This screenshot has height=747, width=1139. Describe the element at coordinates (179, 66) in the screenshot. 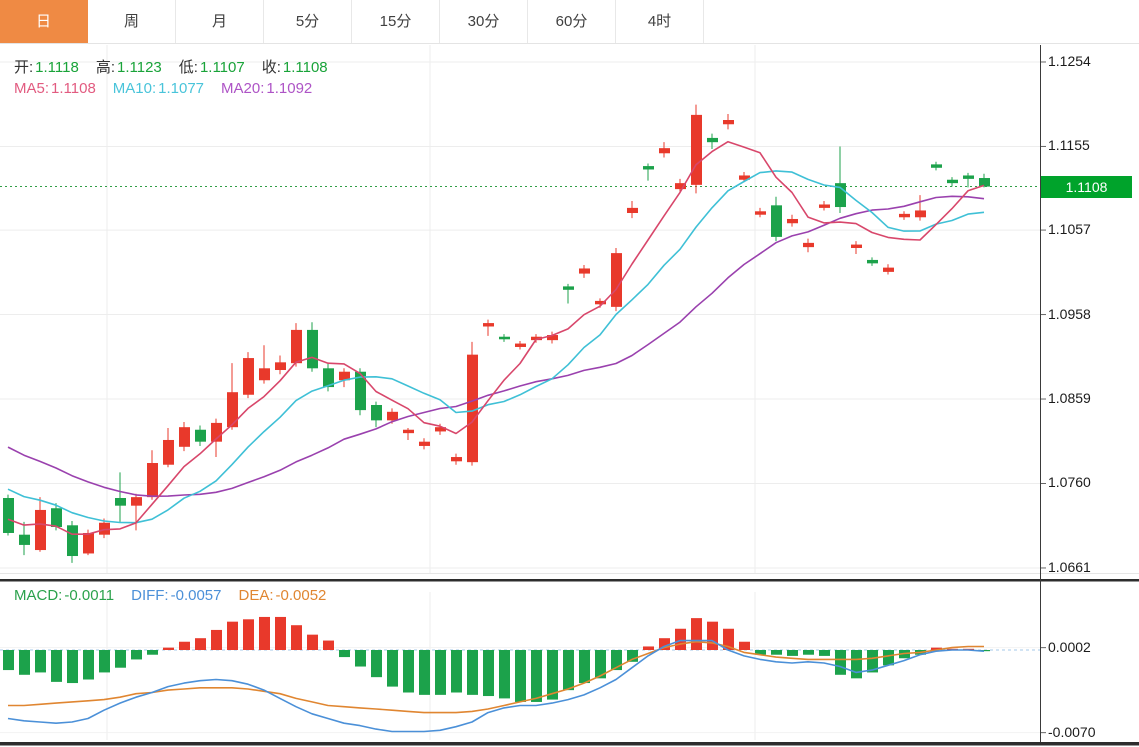

I see `ohlc-legend: 开: 1.1118 高: 1.1123 低: 1.1107 收: 1.1108` at that location.